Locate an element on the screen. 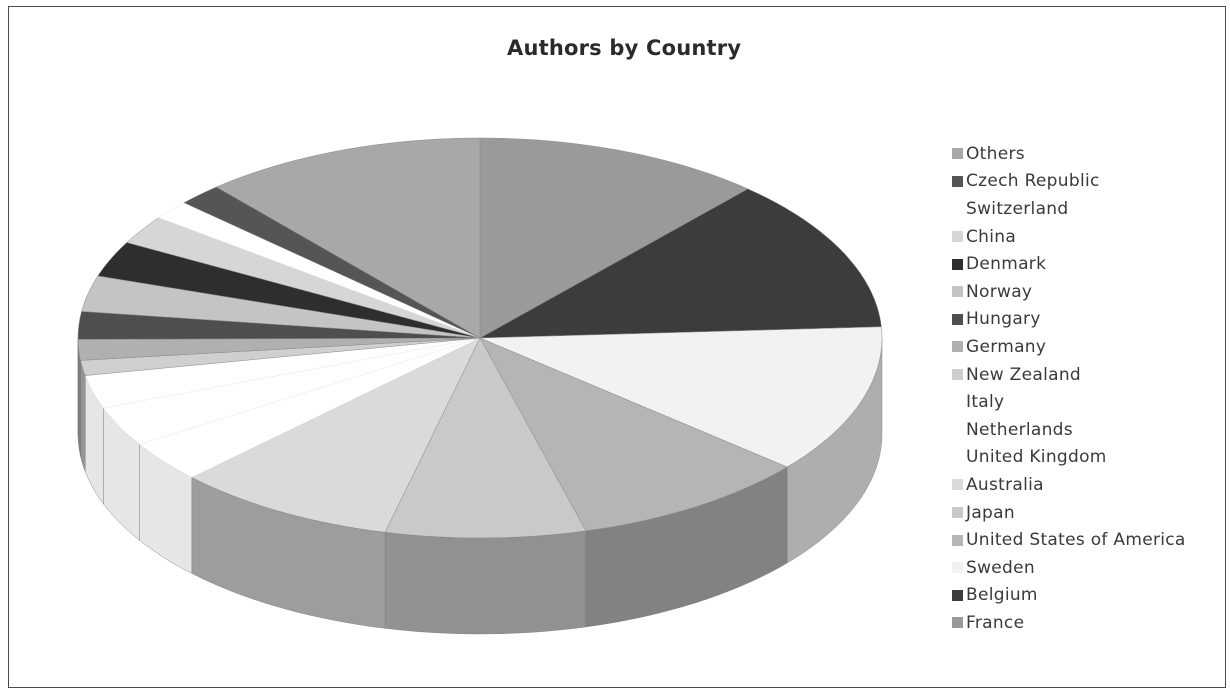  legend-item: Others is located at coordinates (1090, 154).